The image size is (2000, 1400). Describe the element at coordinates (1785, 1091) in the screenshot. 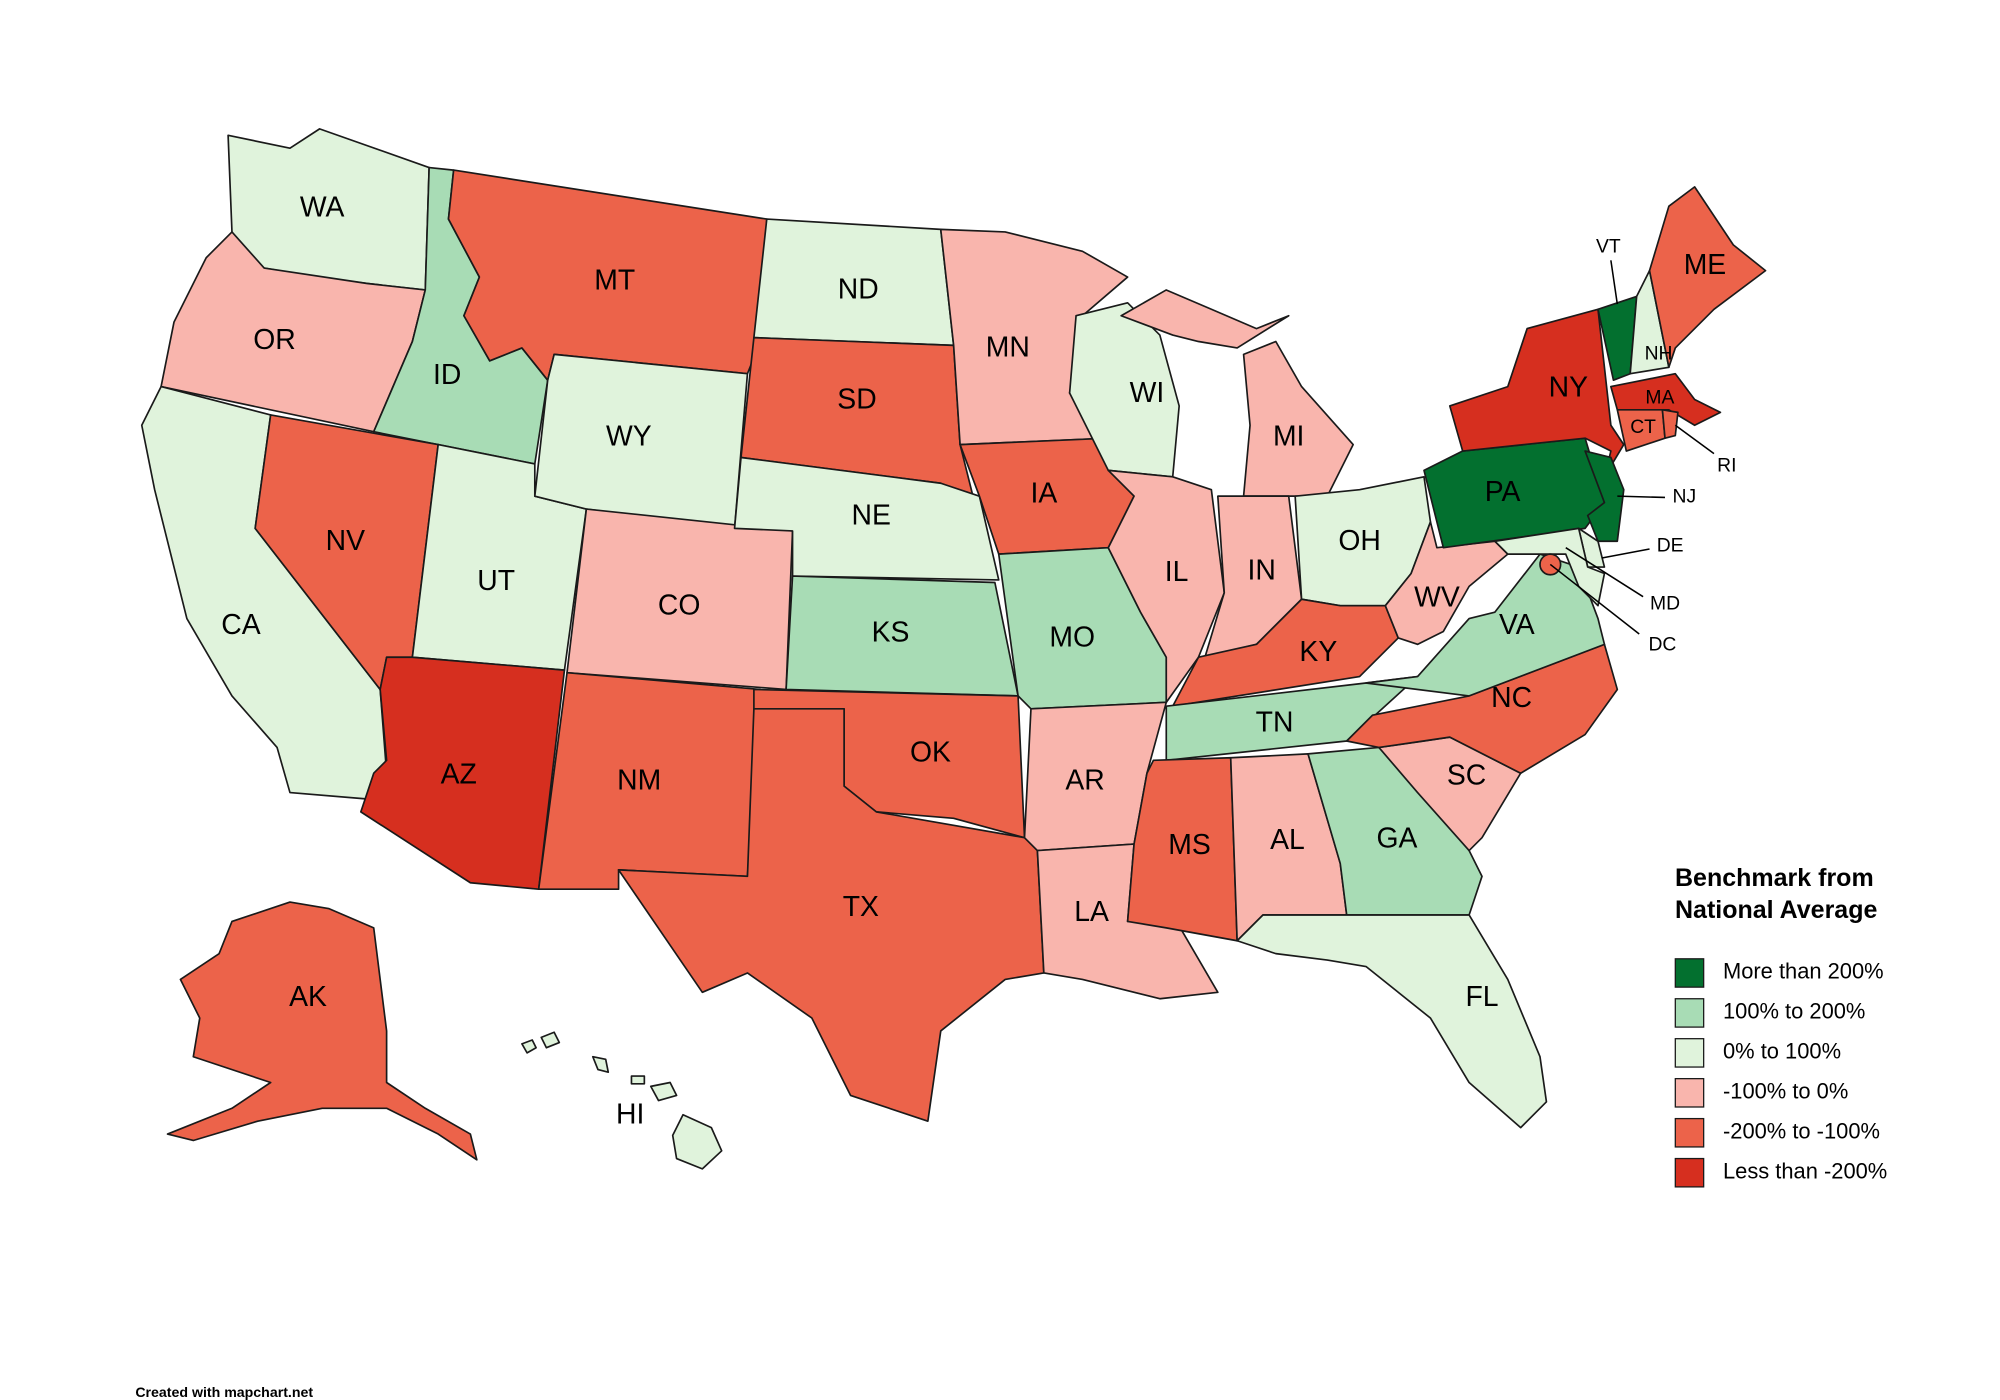

I see `legend-label: -100% to 0%` at that location.